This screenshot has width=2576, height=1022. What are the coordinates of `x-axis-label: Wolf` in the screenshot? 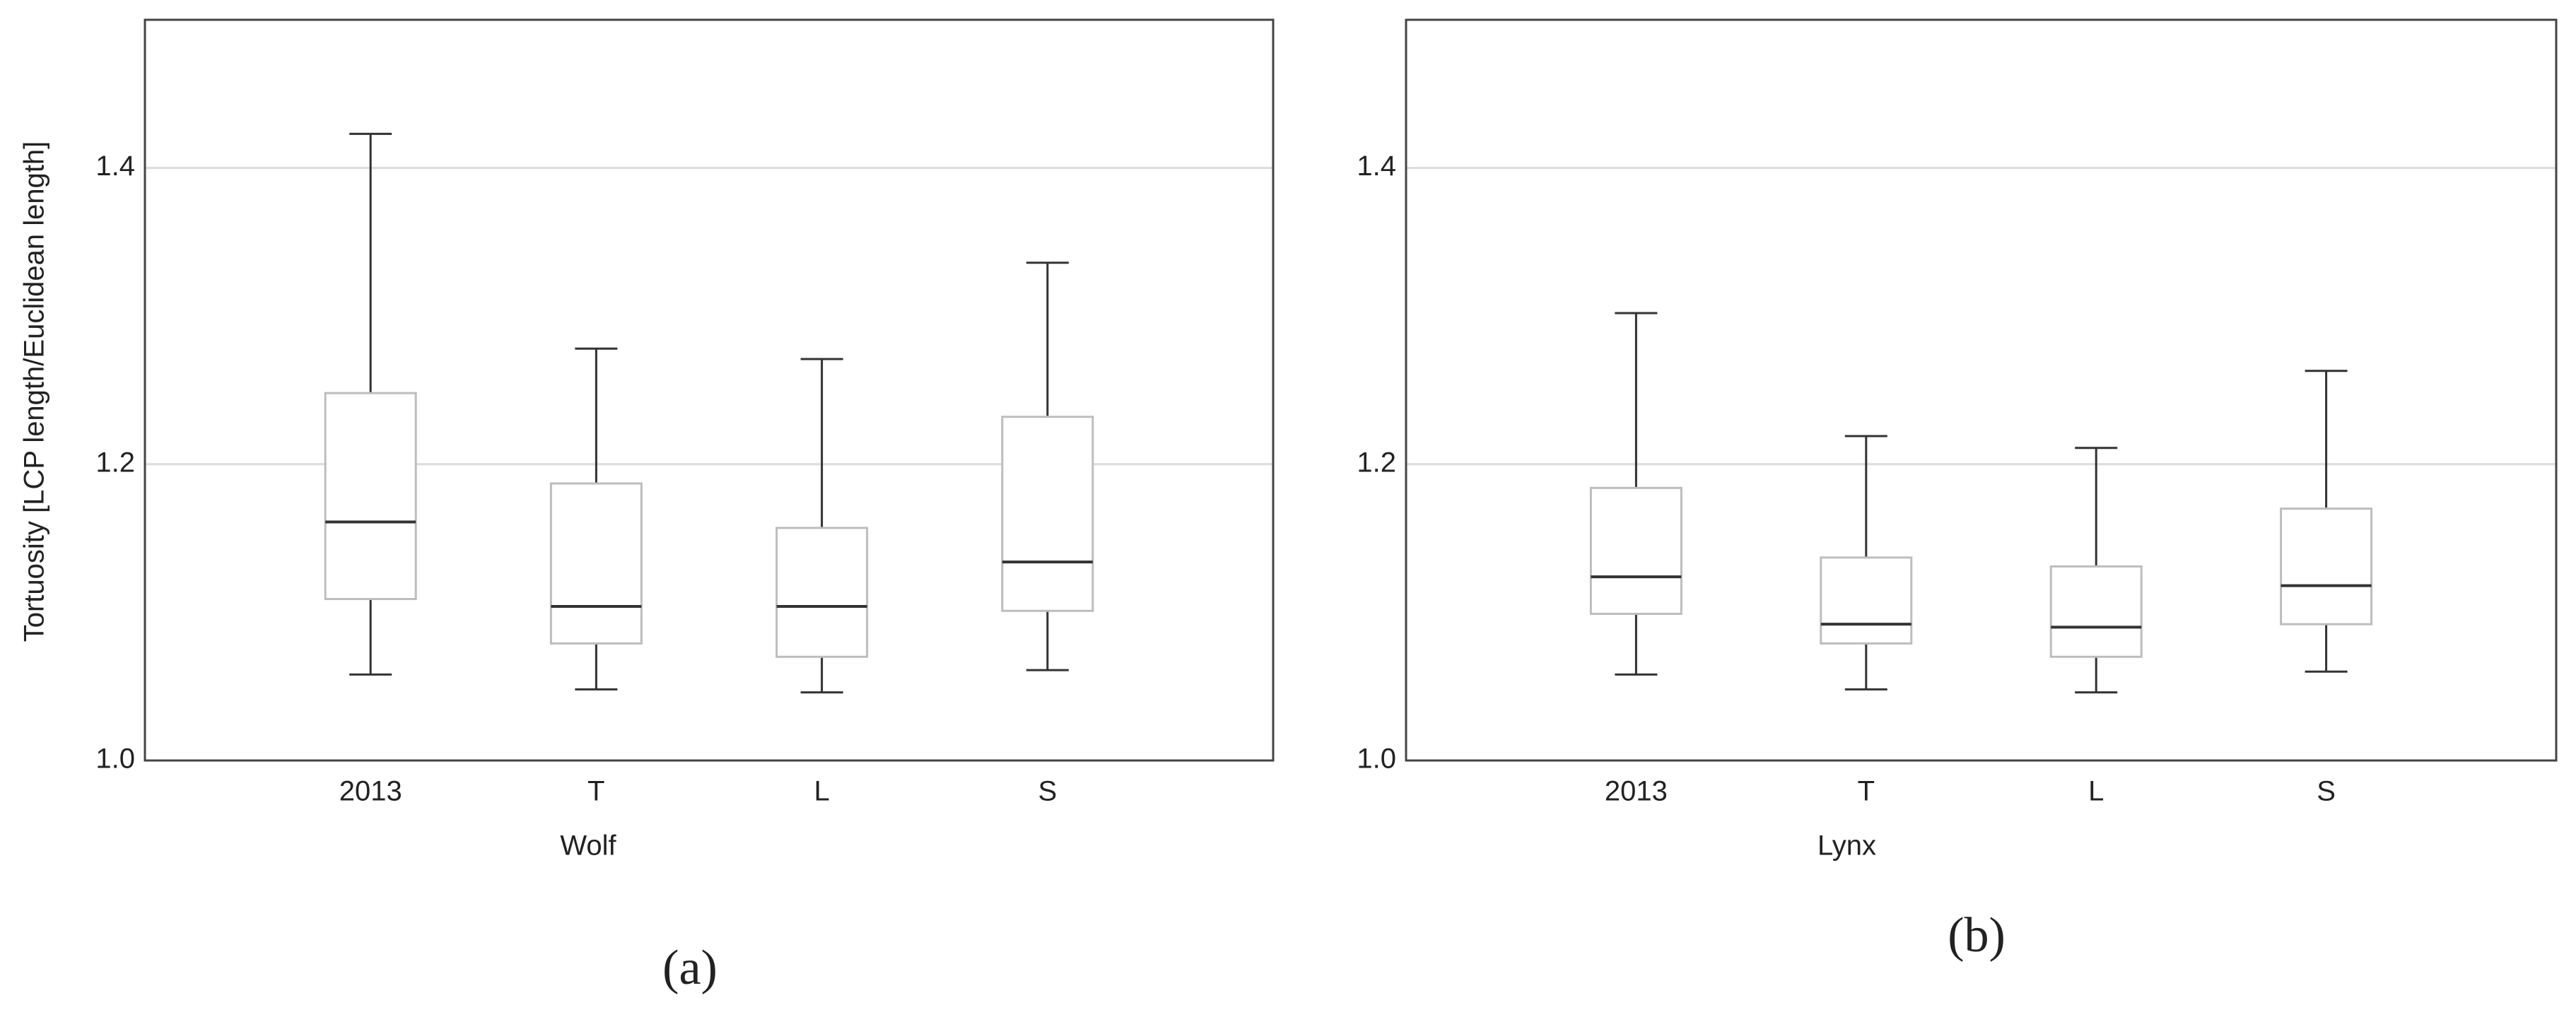 It's located at (588, 846).